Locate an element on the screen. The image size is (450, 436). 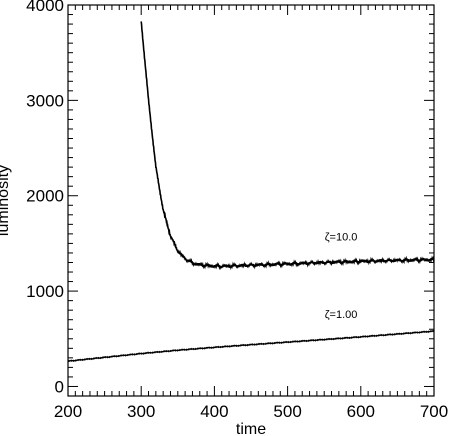
series-annotation: ζ=10.0 is located at coordinates (341, 238).